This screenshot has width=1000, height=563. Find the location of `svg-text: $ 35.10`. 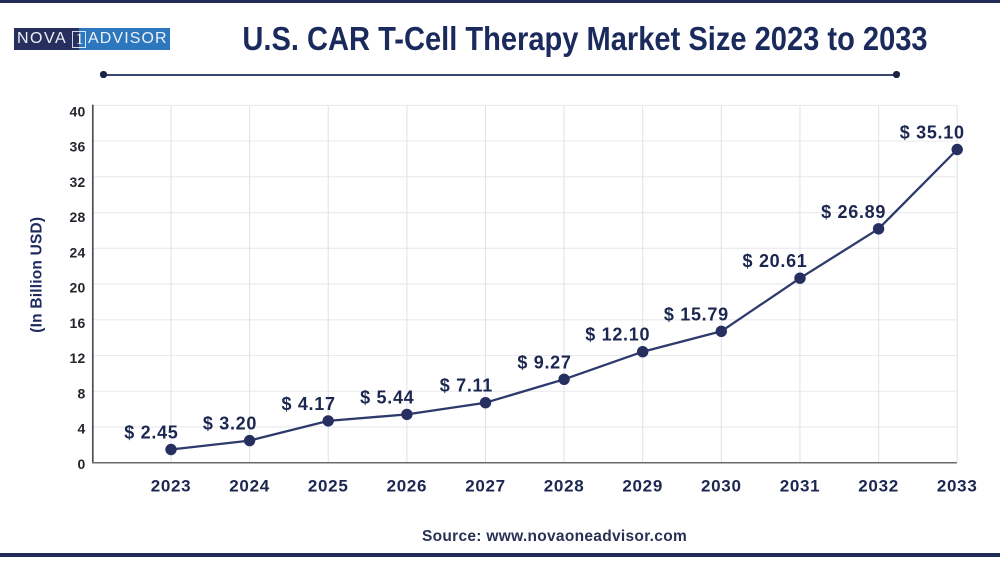

svg-text: $ 35.10 is located at coordinates (932, 133).